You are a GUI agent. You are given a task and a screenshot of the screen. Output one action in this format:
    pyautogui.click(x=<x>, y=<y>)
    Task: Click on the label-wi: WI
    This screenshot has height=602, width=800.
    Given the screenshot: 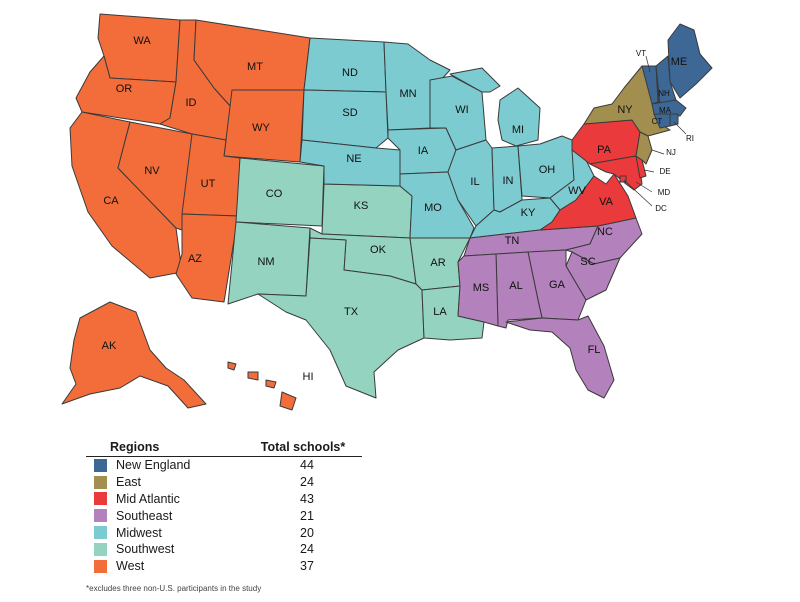 What is the action you would take?
    pyautogui.click(x=461, y=110)
    